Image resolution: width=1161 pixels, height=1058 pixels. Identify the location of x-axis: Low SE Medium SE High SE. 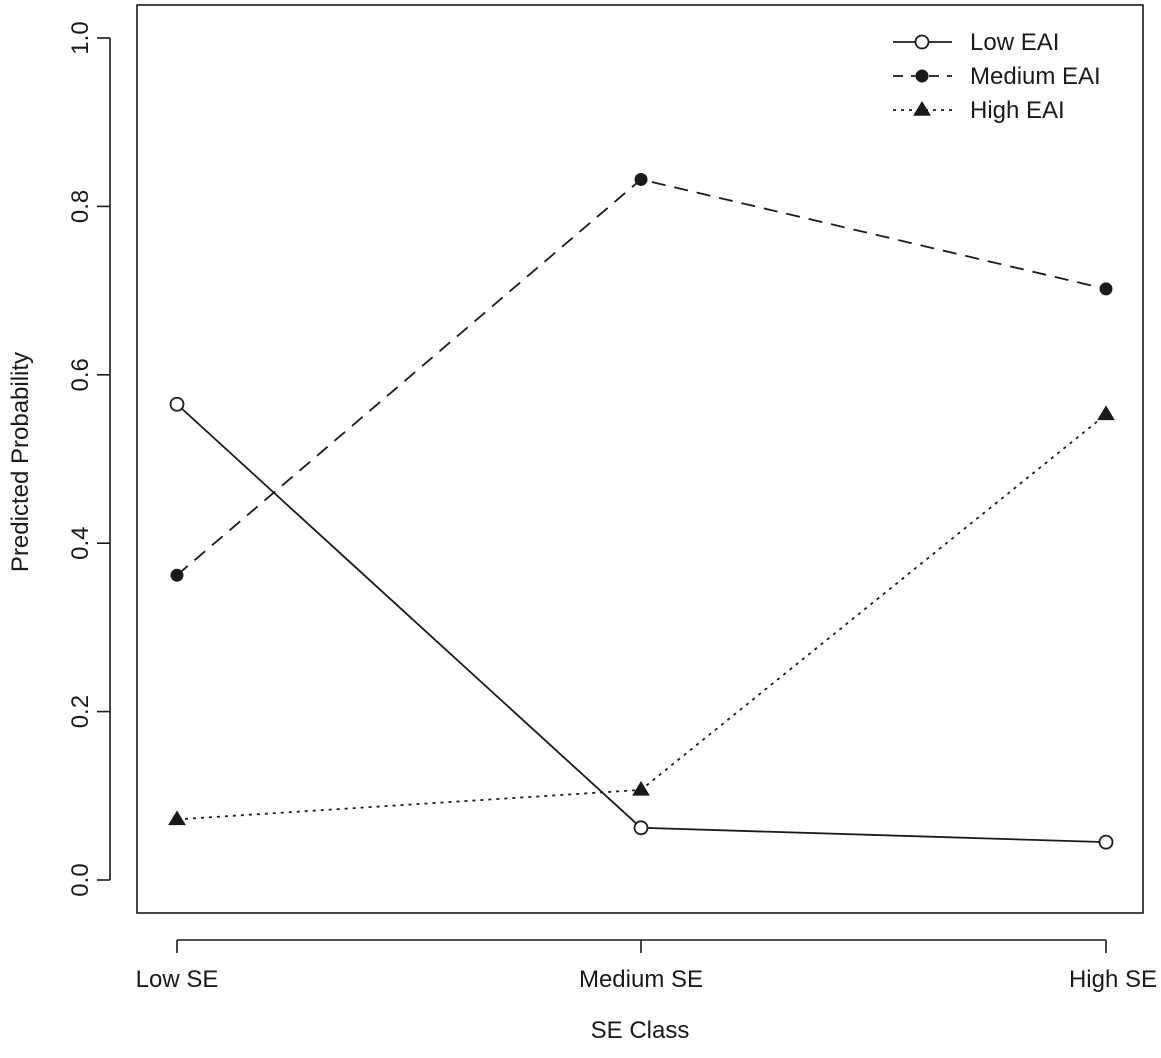
(646, 966).